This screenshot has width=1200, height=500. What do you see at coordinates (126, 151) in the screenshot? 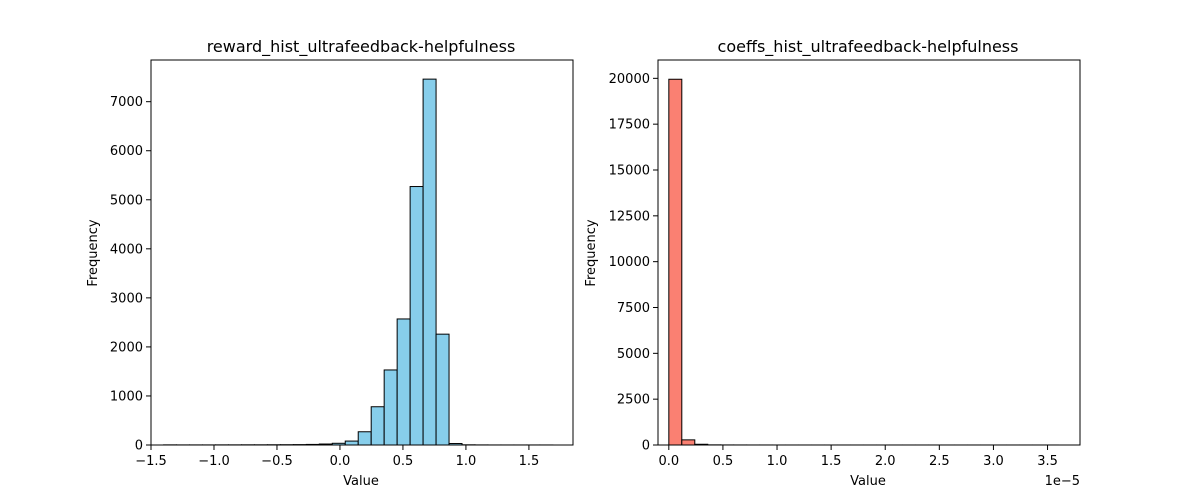
I see `reward-histogram-y-tick-label: 6000` at bounding box center [126, 151].